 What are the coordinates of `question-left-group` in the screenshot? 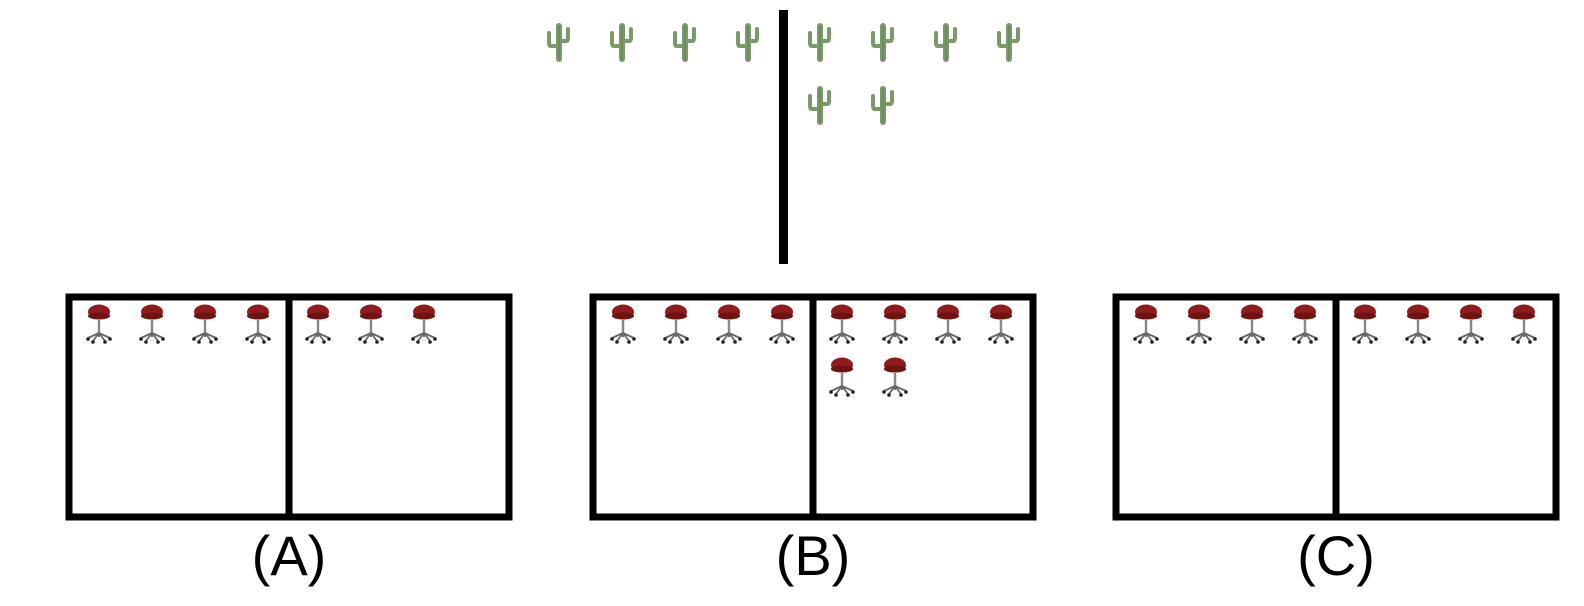 It's located at (653, 42).